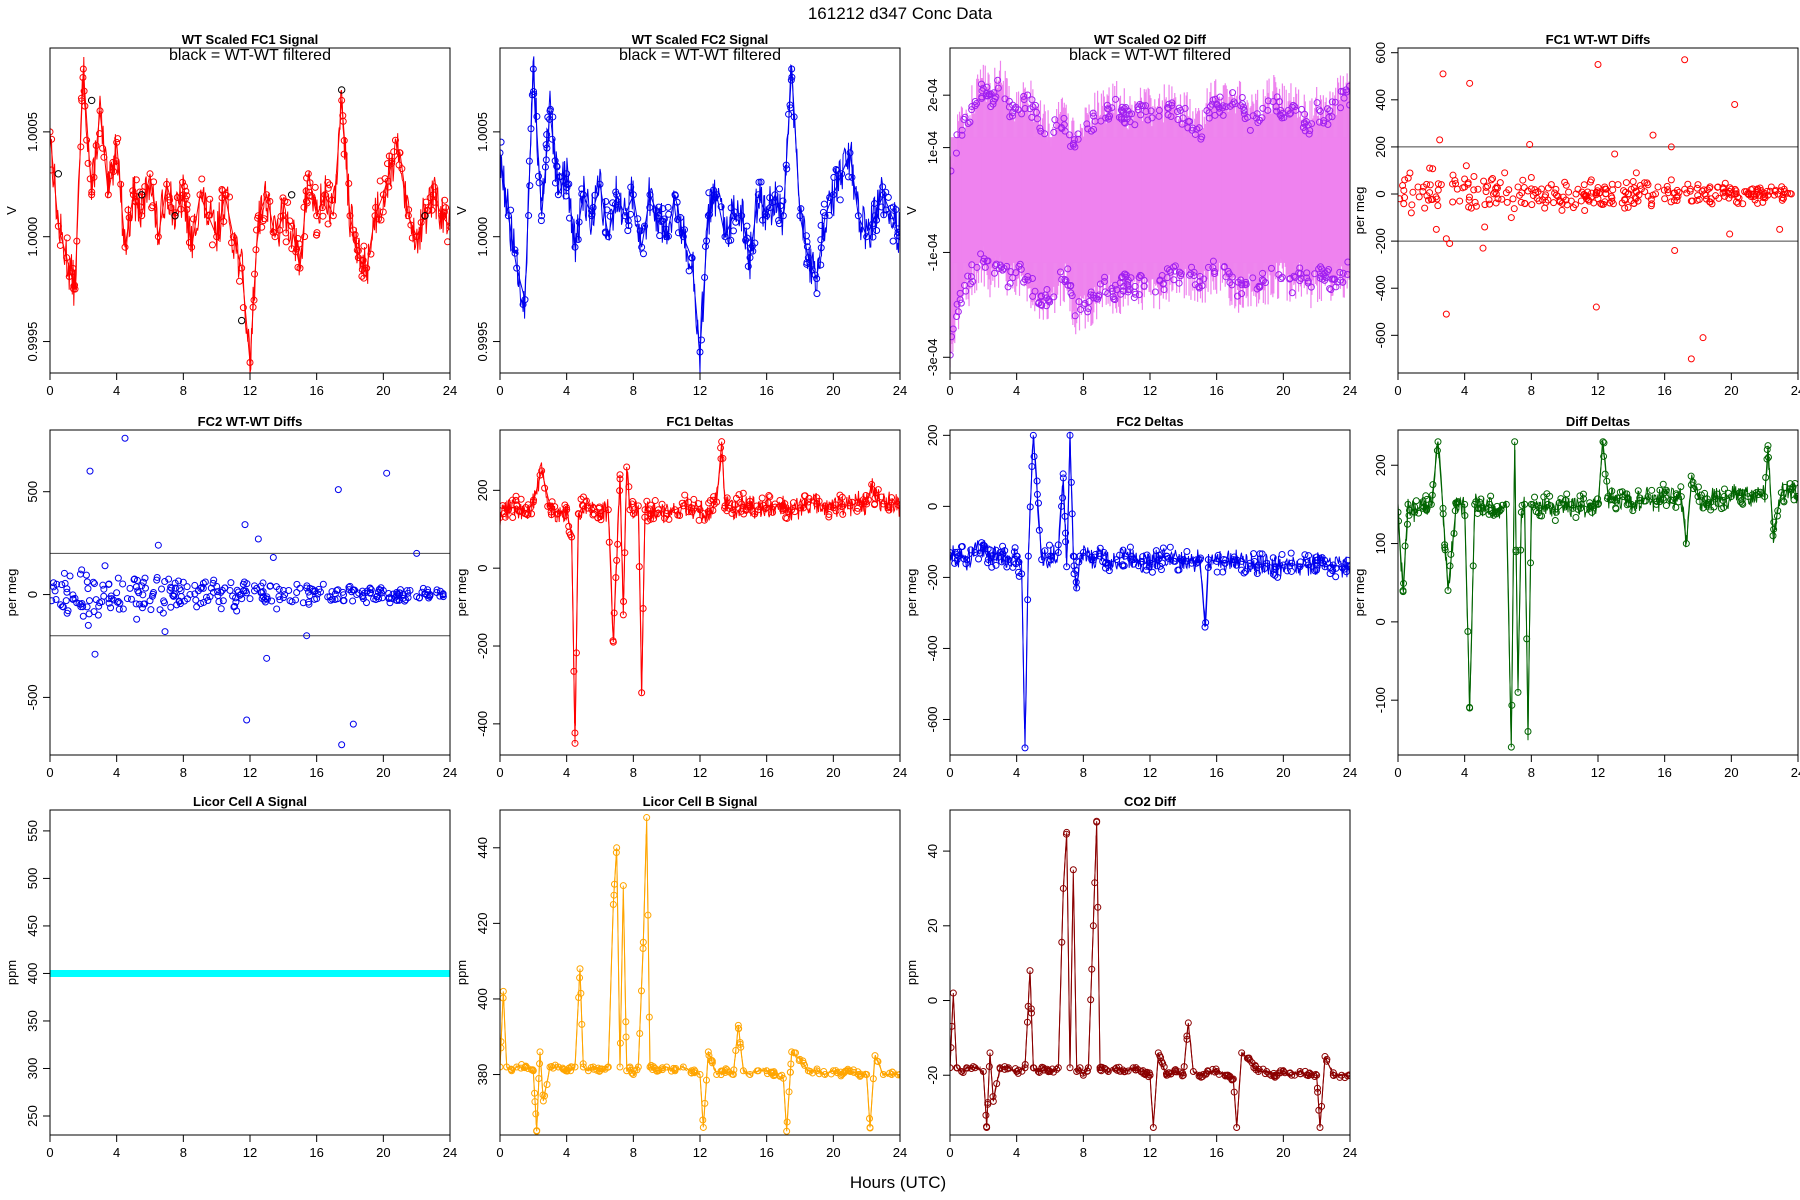  I want to click on x-tick-label: 16, so click(1664, 390).